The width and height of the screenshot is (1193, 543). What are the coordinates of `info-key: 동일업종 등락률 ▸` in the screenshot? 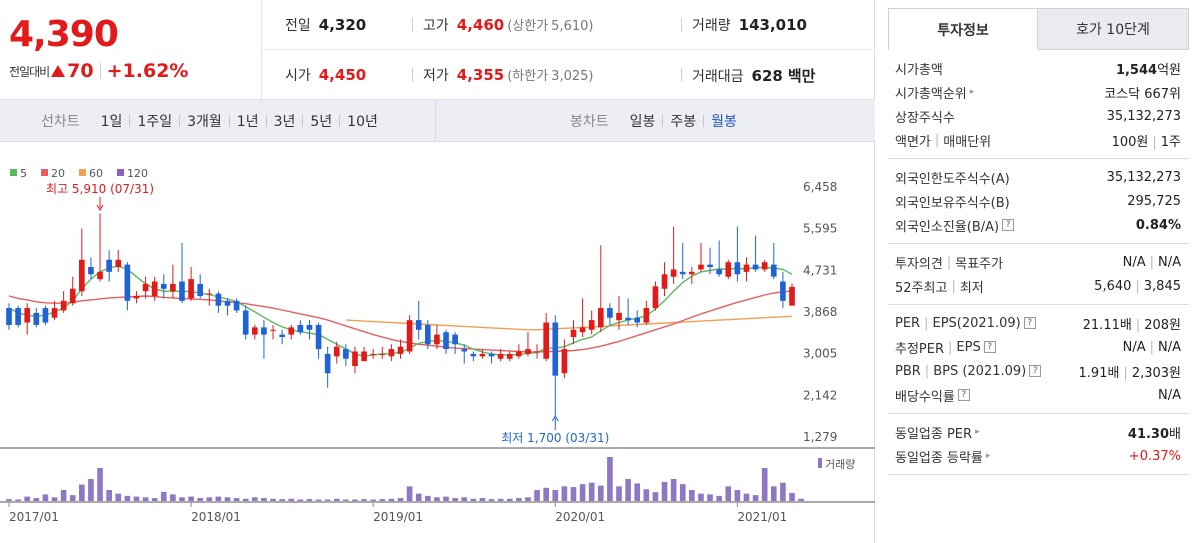 It's located at (942, 456).